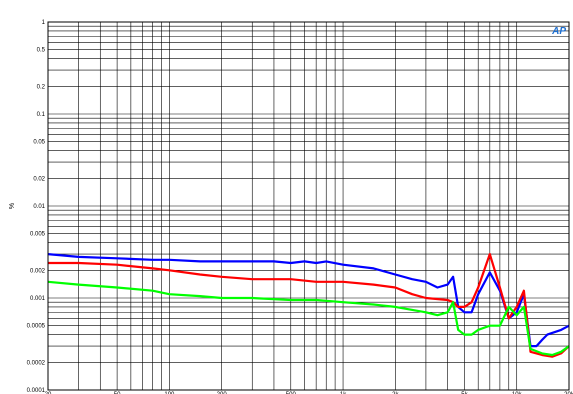  What do you see at coordinates (12, 206) in the screenshot?
I see `y-axis-label: %` at bounding box center [12, 206].